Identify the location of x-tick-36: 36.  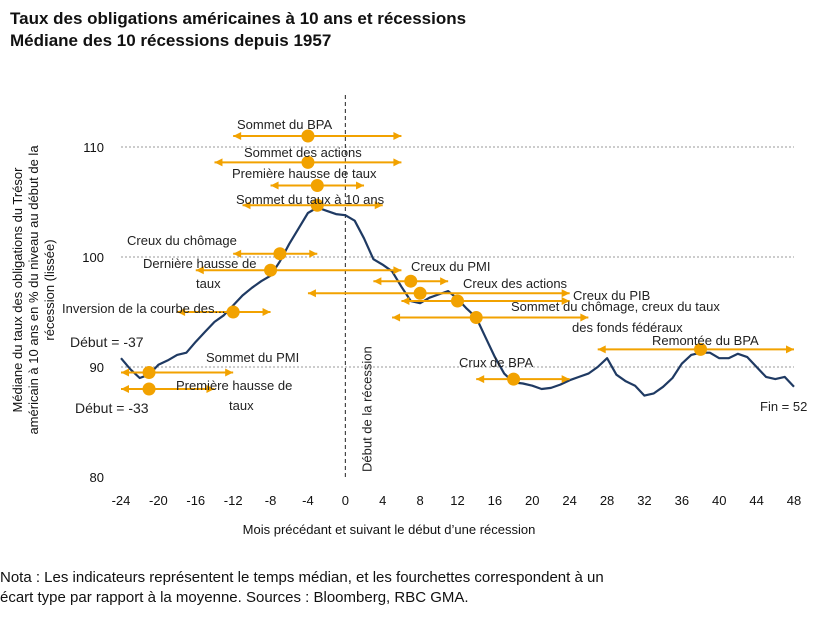
(682, 500).